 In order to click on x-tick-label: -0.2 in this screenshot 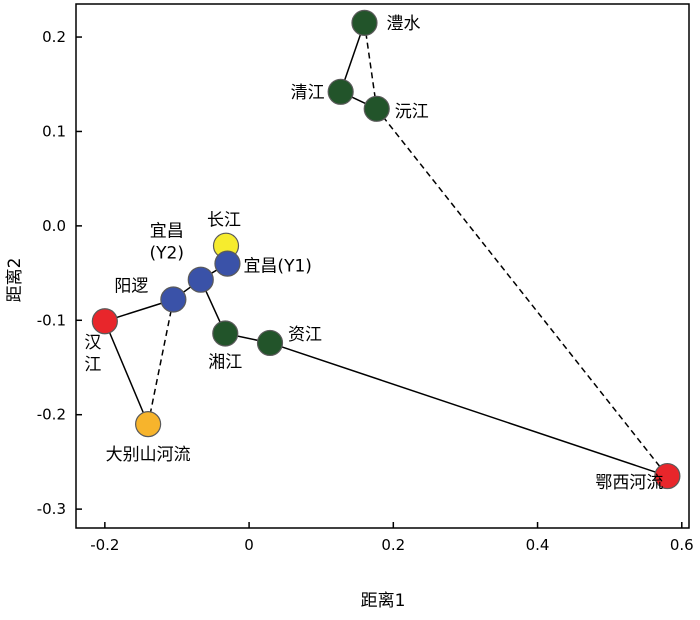, I will do `click(104, 545)`.